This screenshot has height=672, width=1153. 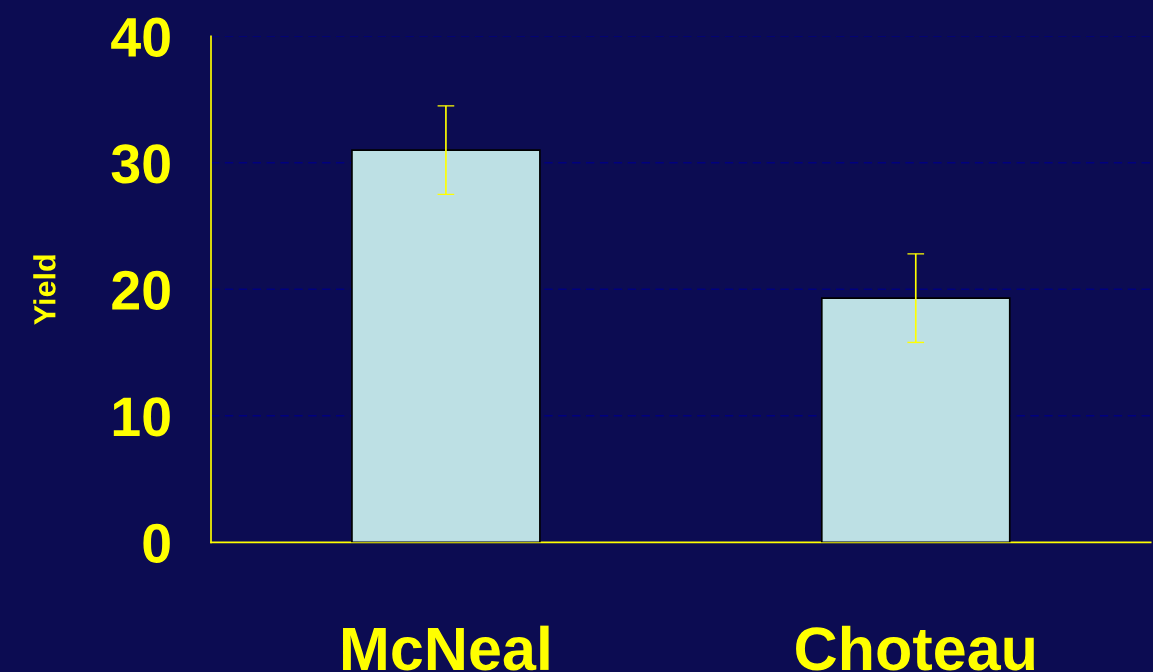 What do you see at coordinates (156, 543) in the screenshot?
I see `y-tick-label: 0` at bounding box center [156, 543].